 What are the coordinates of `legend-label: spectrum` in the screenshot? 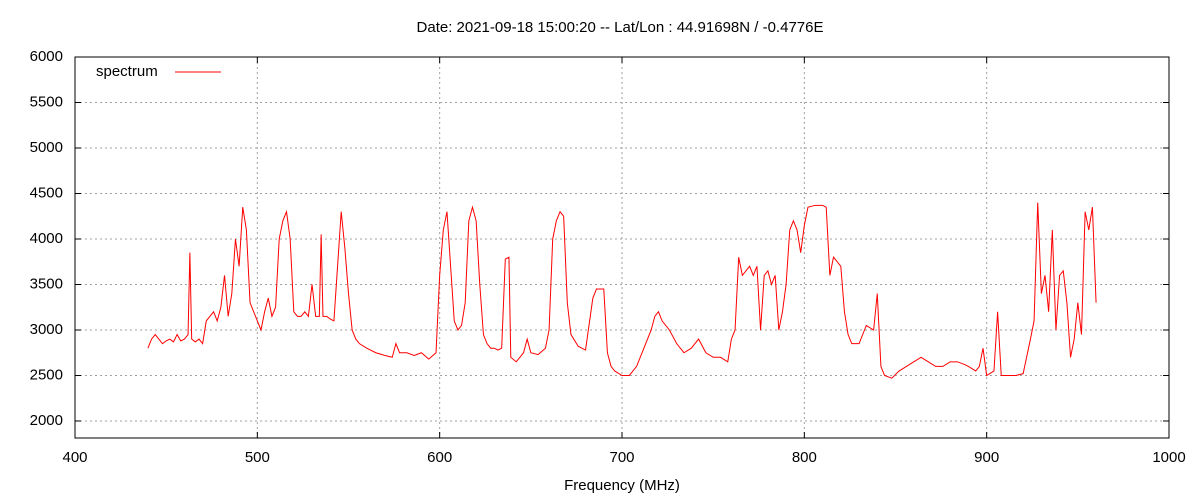 It's located at (127, 71).